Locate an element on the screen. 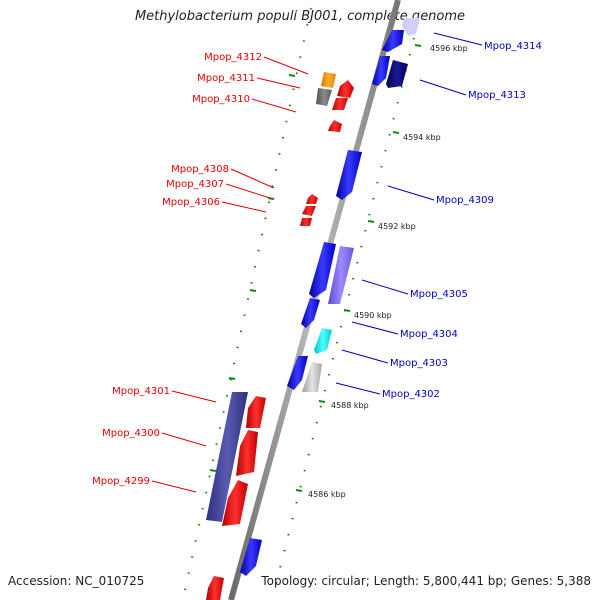 The height and width of the screenshot is (600, 600). scale-label-4590: 4590 kbp is located at coordinates (373, 315).